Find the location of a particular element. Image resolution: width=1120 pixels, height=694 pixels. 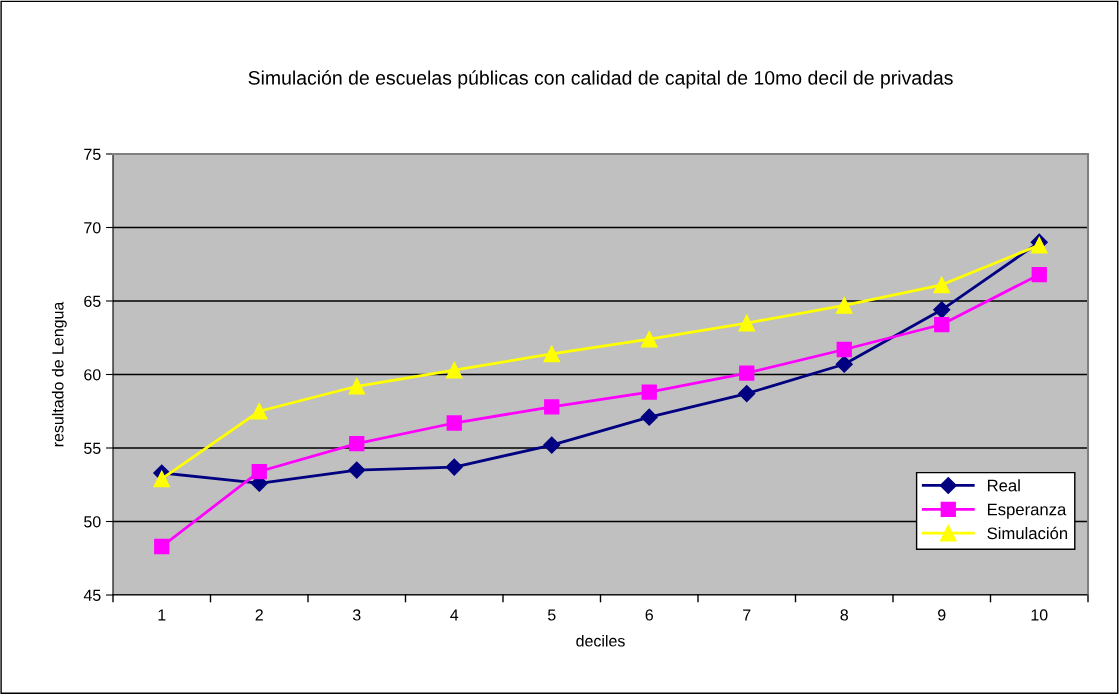

y-tick-label: 55 is located at coordinates (92, 448).